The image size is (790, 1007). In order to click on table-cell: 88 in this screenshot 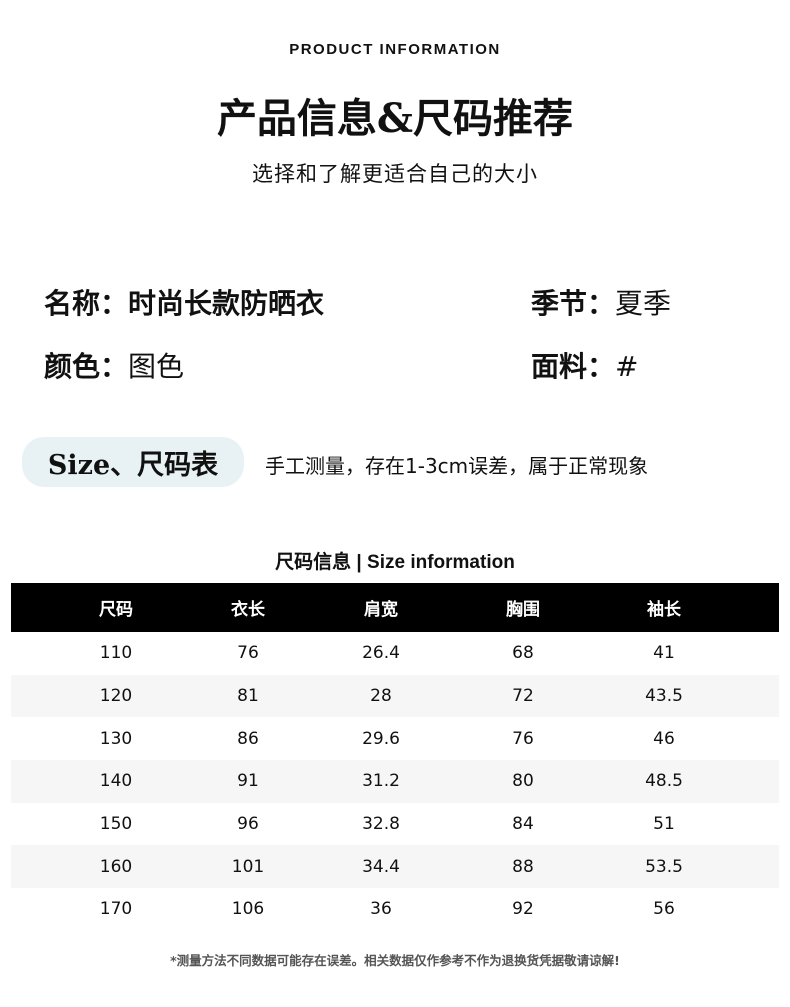, I will do `click(523, 866)`.